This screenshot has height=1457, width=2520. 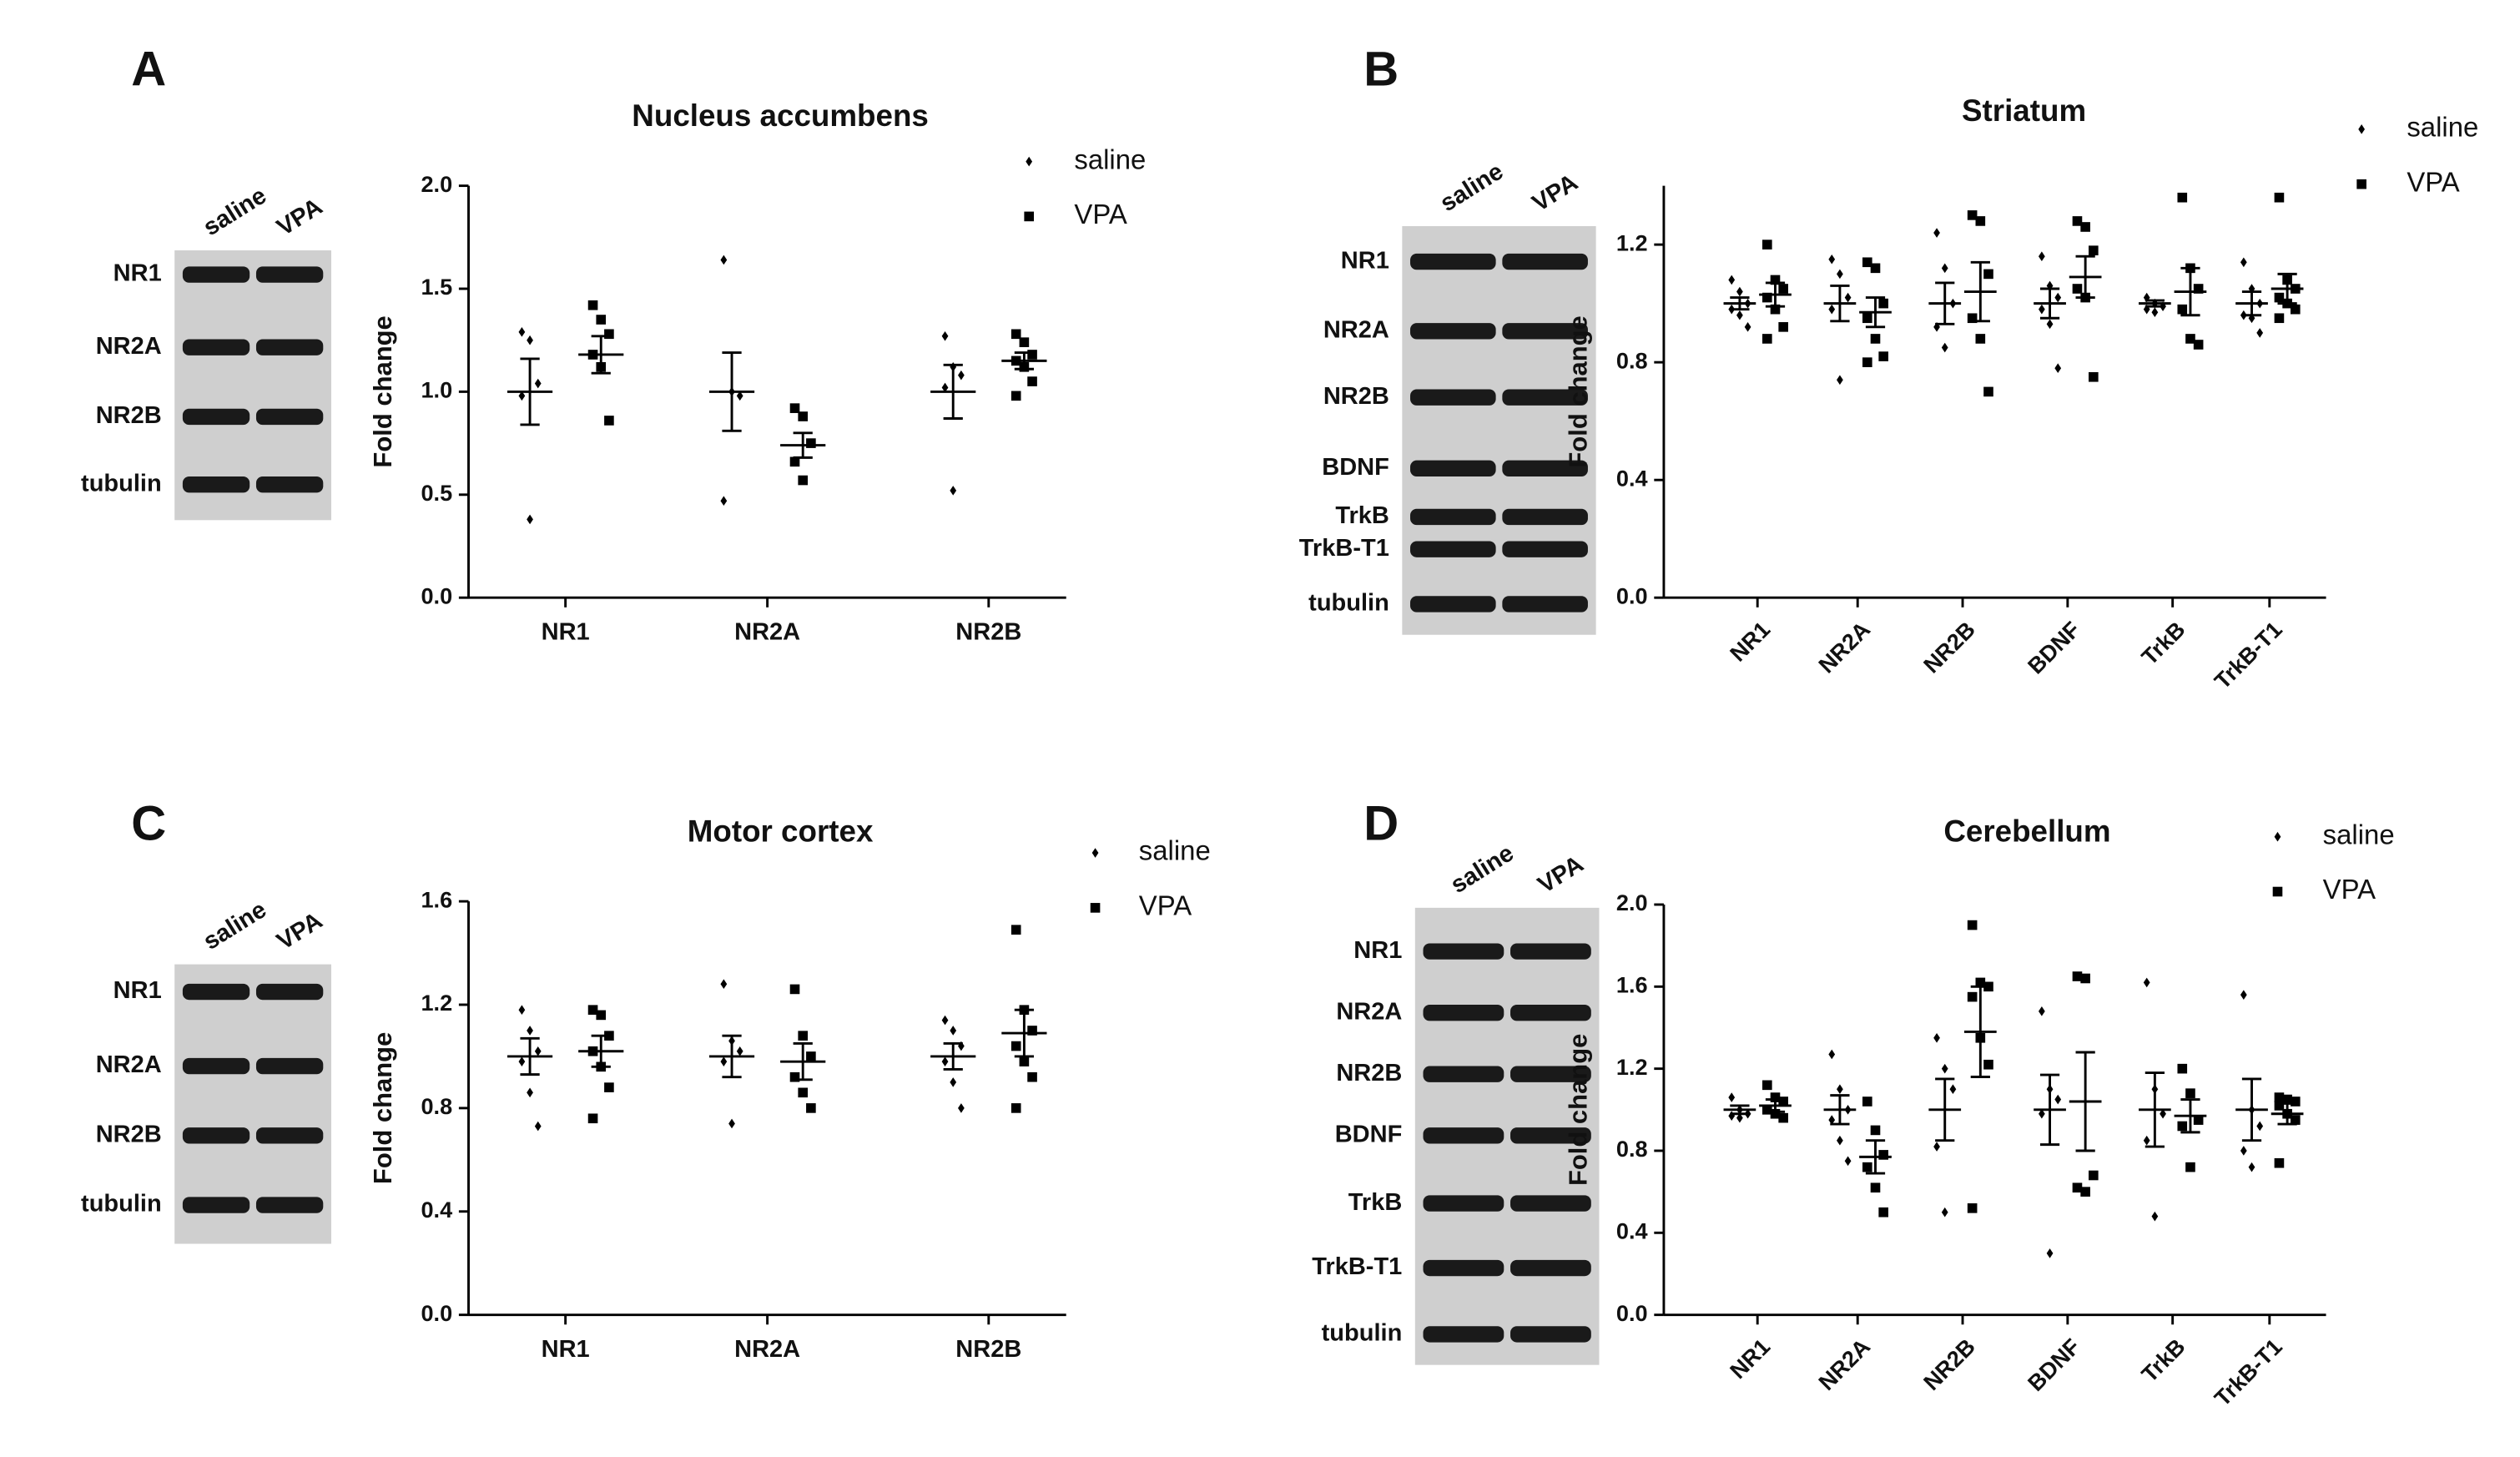 I want to click on x-tick-label: NR2A, so click(x=767, y=1349).